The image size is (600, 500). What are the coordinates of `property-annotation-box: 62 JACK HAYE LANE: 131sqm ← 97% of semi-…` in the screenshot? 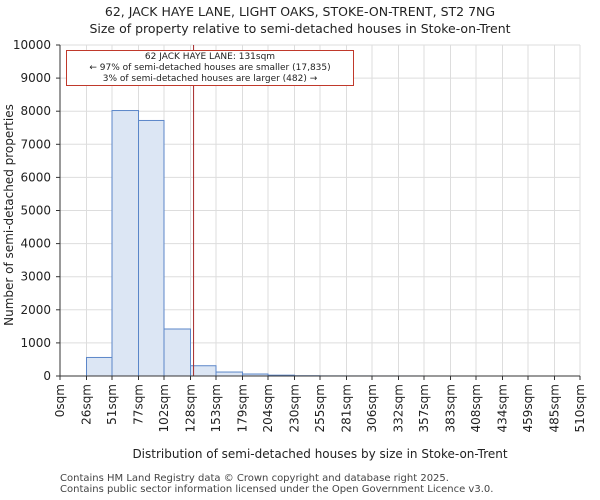 It's located at (210, 68).